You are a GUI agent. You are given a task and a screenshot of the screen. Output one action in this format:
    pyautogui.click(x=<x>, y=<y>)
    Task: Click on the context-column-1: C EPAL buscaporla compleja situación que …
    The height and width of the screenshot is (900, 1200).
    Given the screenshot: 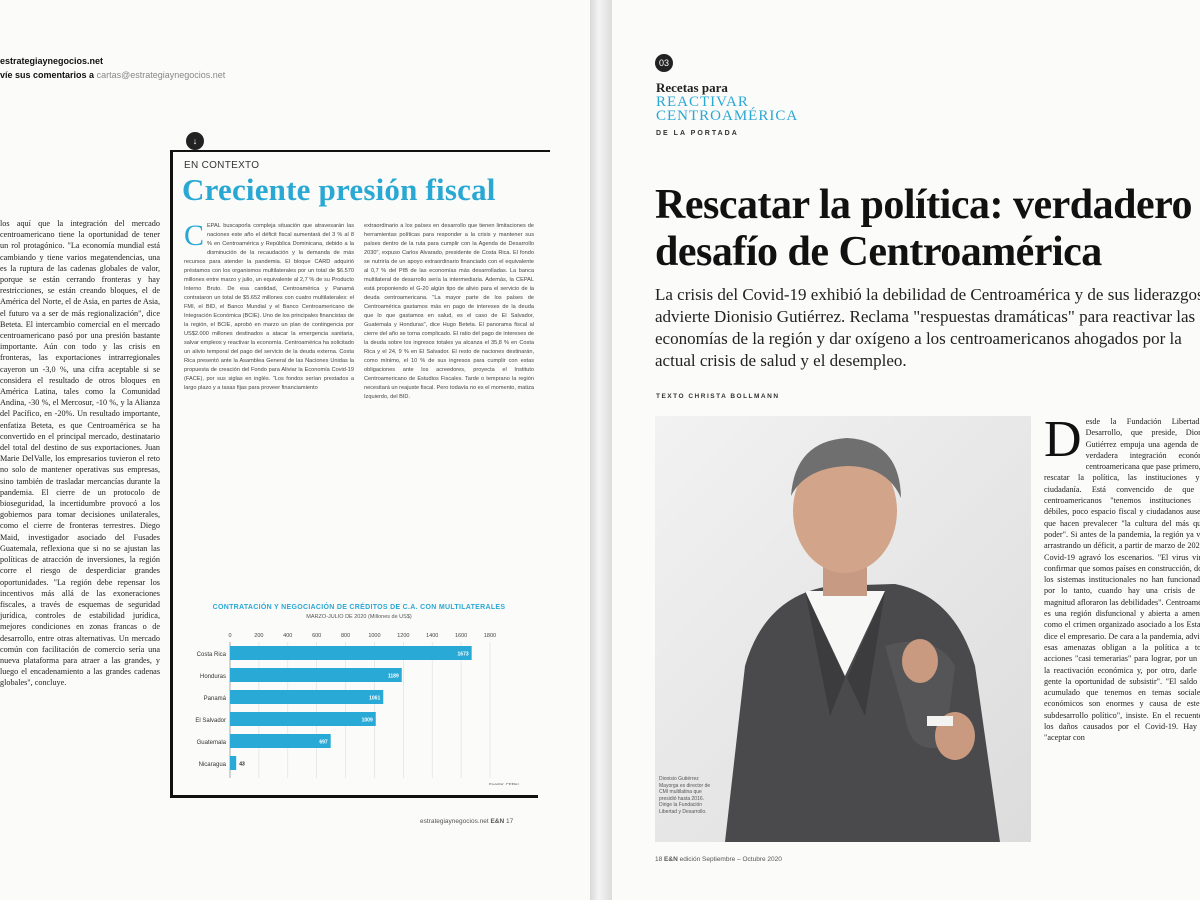 What is the action you would take?
    pyautogui.click(x=269, y=310)
    